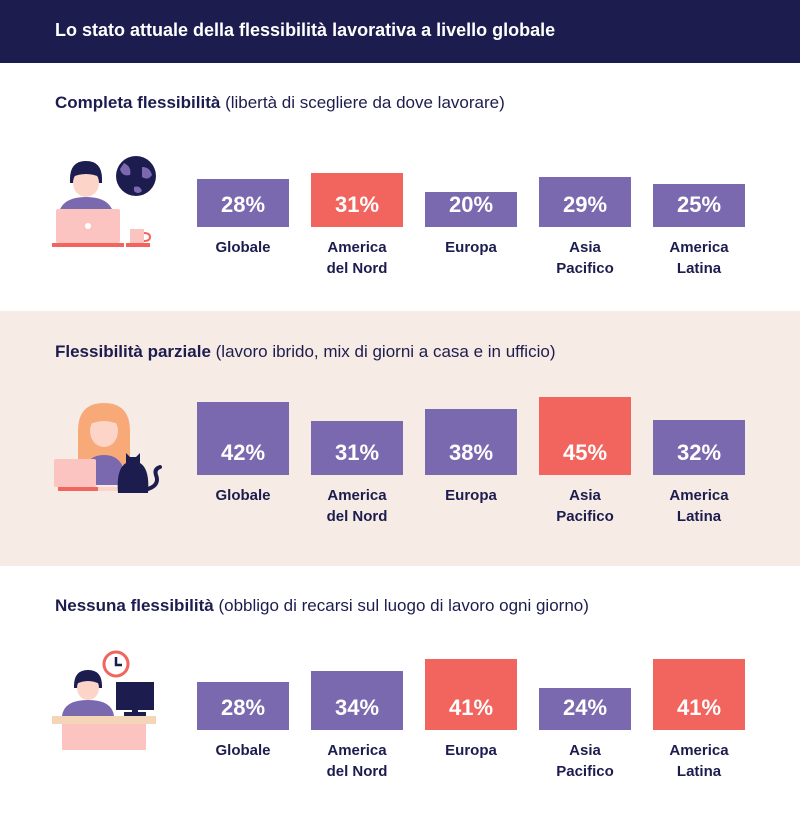 The width and height of the screenshot is (800, 820). What do you see at coordinates (104, 201) in the screenshot?
I see `person-laptop-globe-icon` at bounding box center [104, 201].